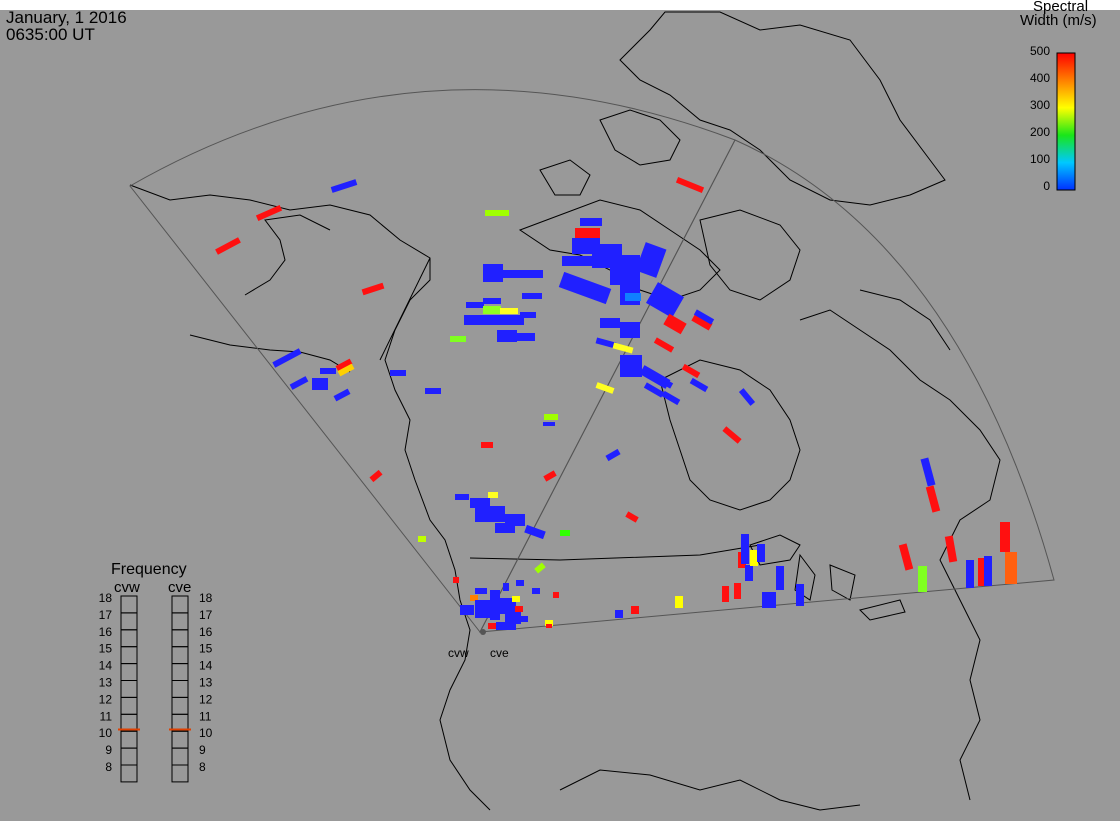 The width and height of the screenshot is (1120, 821). I want to click on frequency-title: Frequency, so click(149, 569).